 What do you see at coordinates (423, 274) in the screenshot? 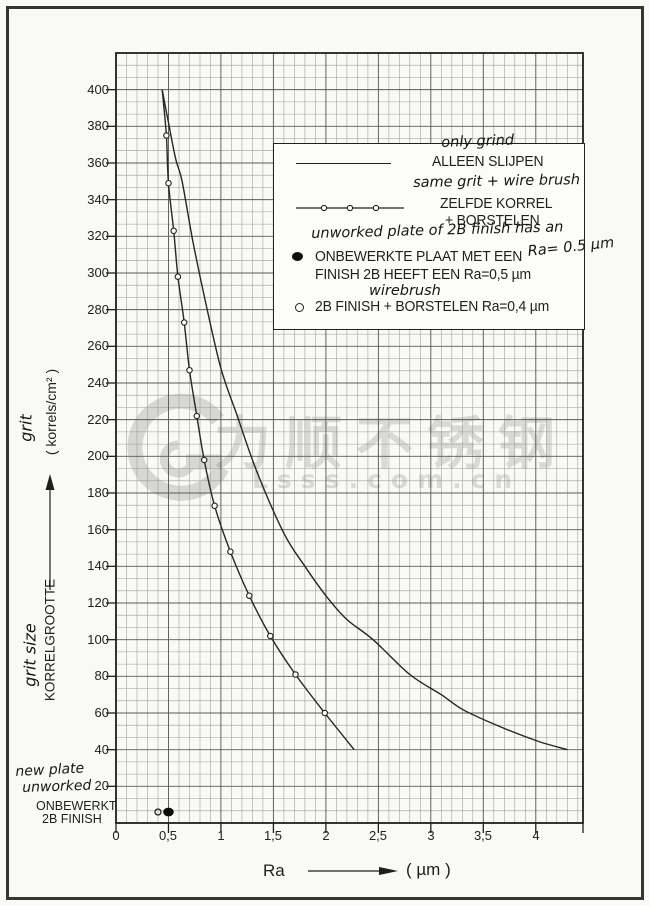
I see `legend-filled-print-line2: FINISH 2B HEEFT EEN Ra=0,5 µm` at bounding box center [423, 274].